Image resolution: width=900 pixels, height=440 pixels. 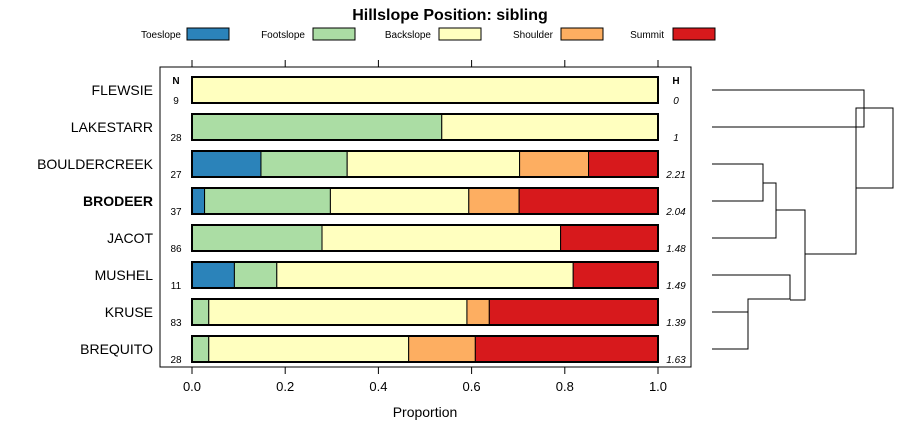 I want to click on bar-outline-lakestarr, so click(x=425, y=127).